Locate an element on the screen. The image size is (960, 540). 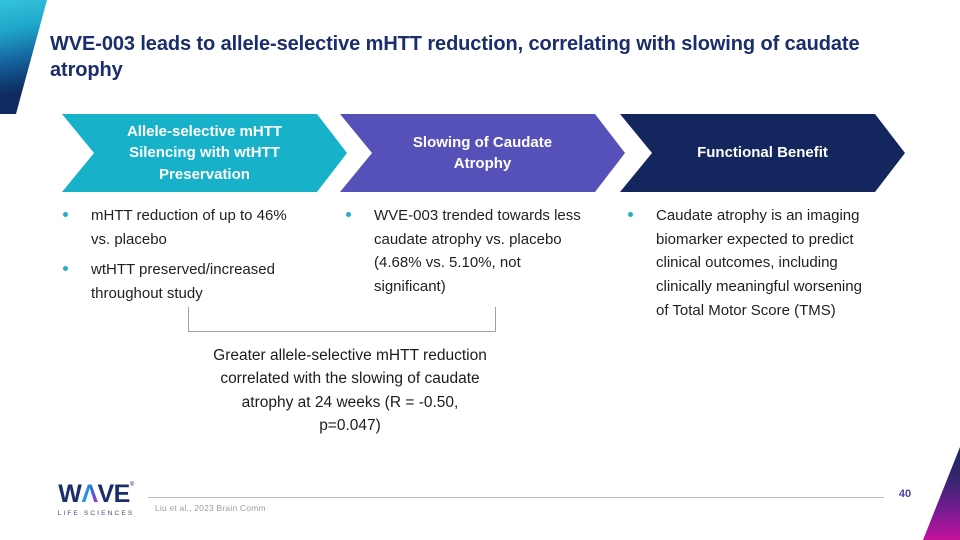
chevron-slowing-caudate-atrophy: Slowing of Caudate Atrophy is located at coordinates (482, 153).